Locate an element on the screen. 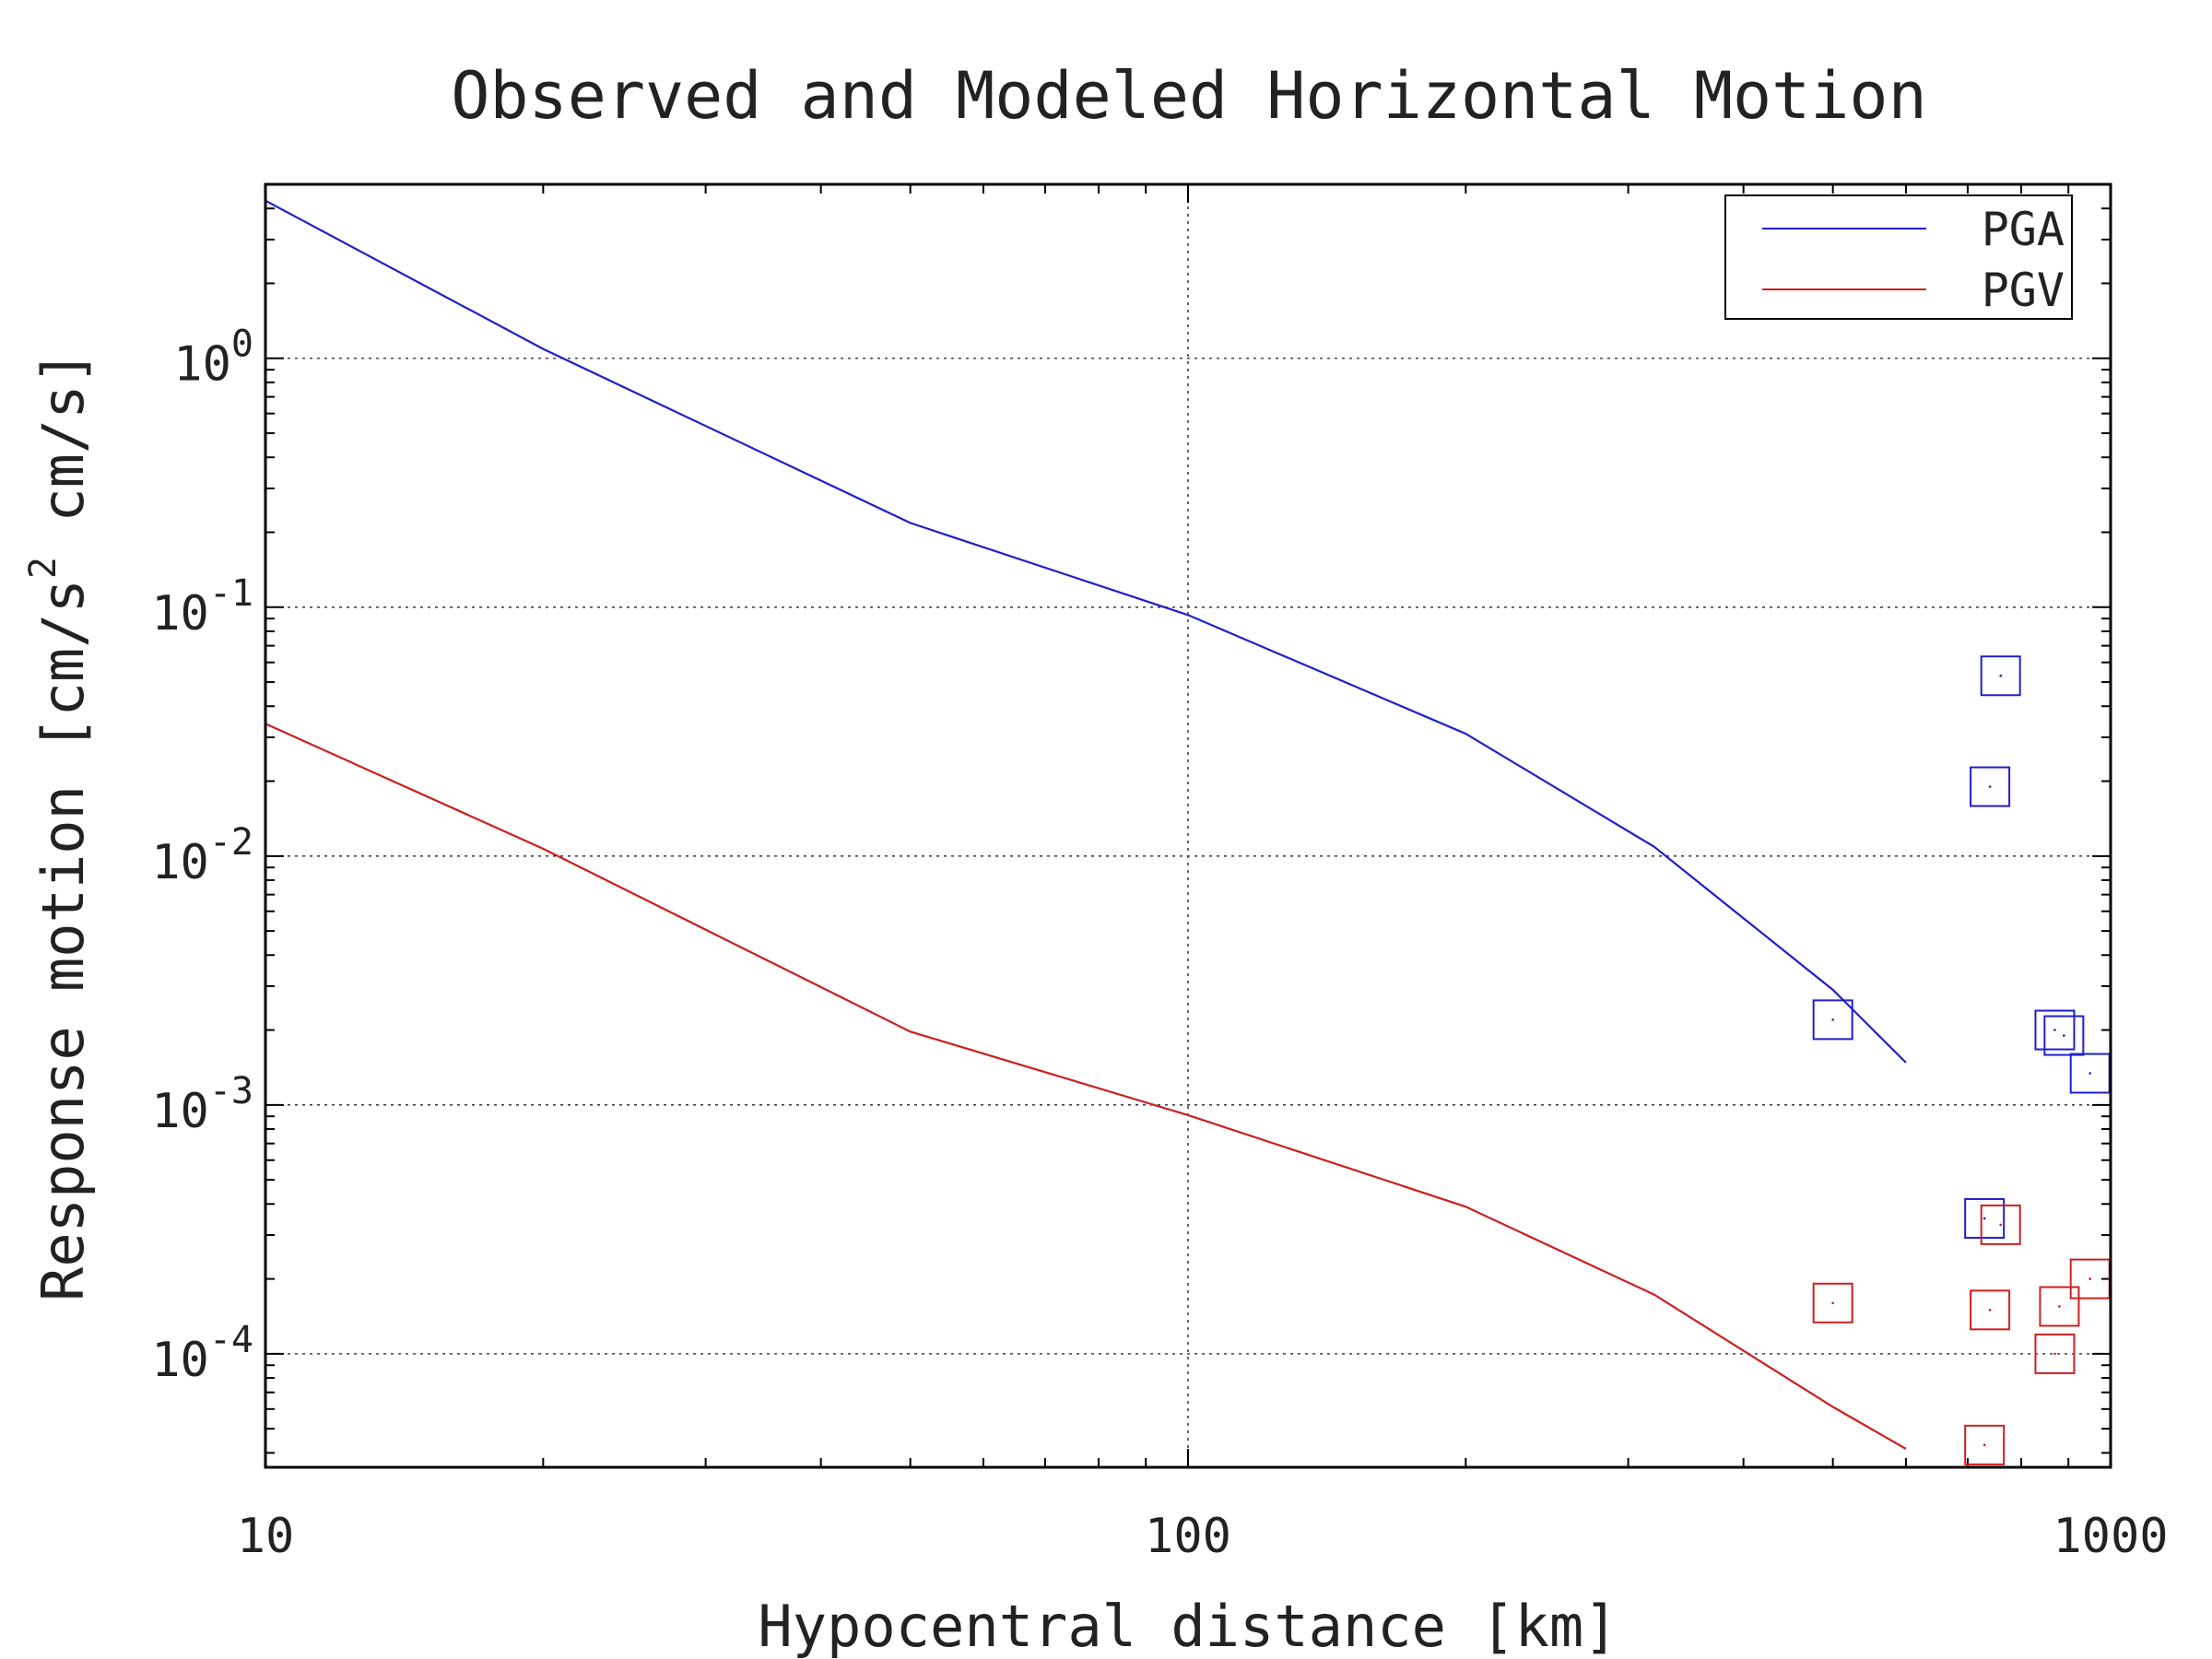 The height and width of the screenshot is (1659, 2212). y-tick-label: 10⁻⁴ is located at coordinates (202, 1353).